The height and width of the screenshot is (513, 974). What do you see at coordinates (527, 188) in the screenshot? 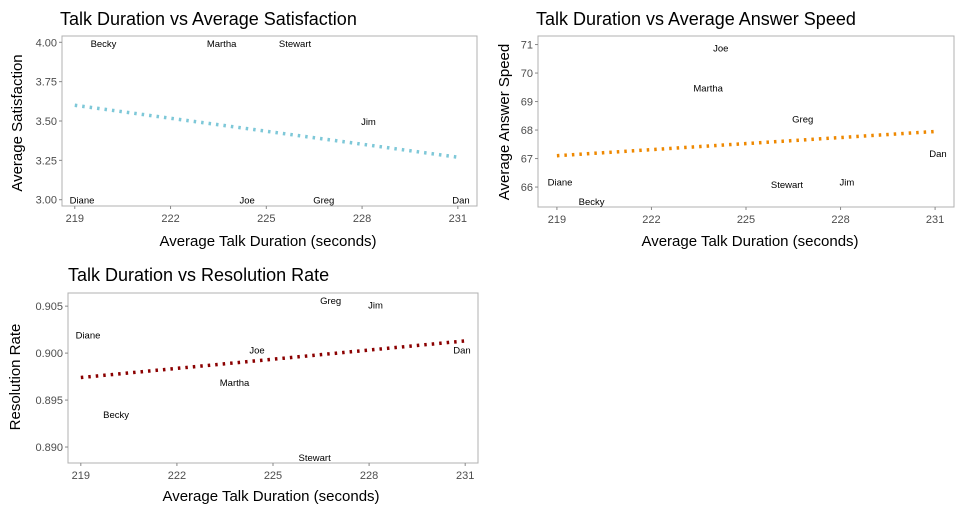
I see `y-tick-label: 66` at bounding box center [527, 188].